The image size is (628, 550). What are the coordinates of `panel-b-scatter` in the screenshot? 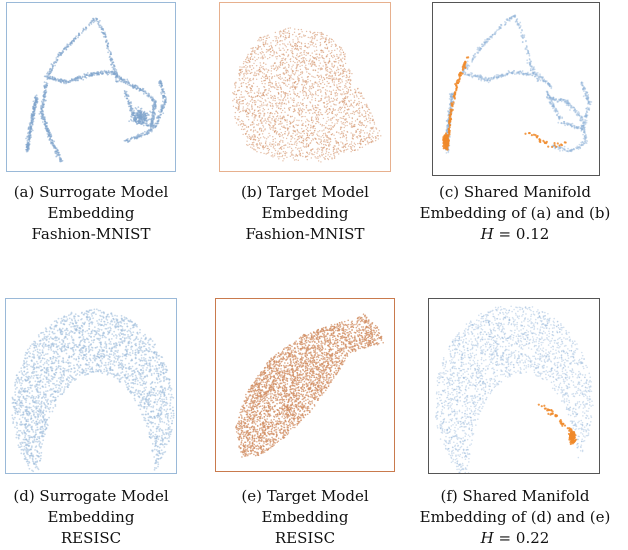 It's located at (305, 87).